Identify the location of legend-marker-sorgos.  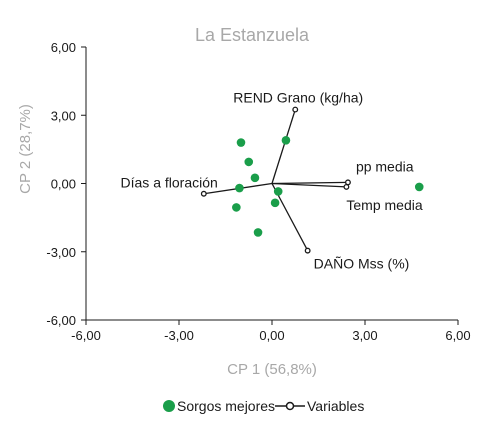
(169, 406).